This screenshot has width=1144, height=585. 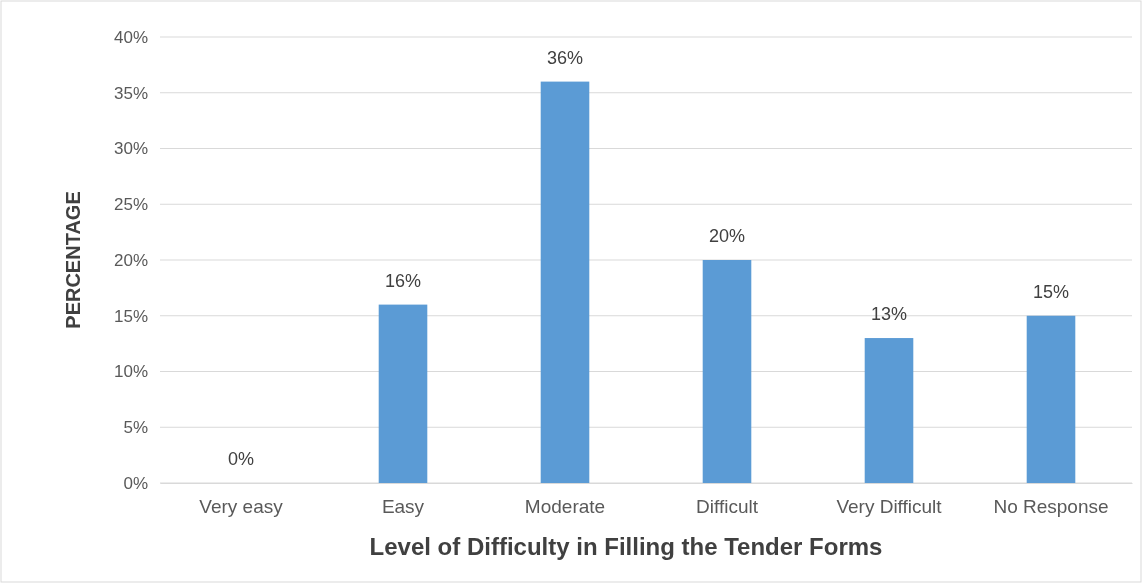 I want to click on data-label: 0%, so click(x=241, y=459).